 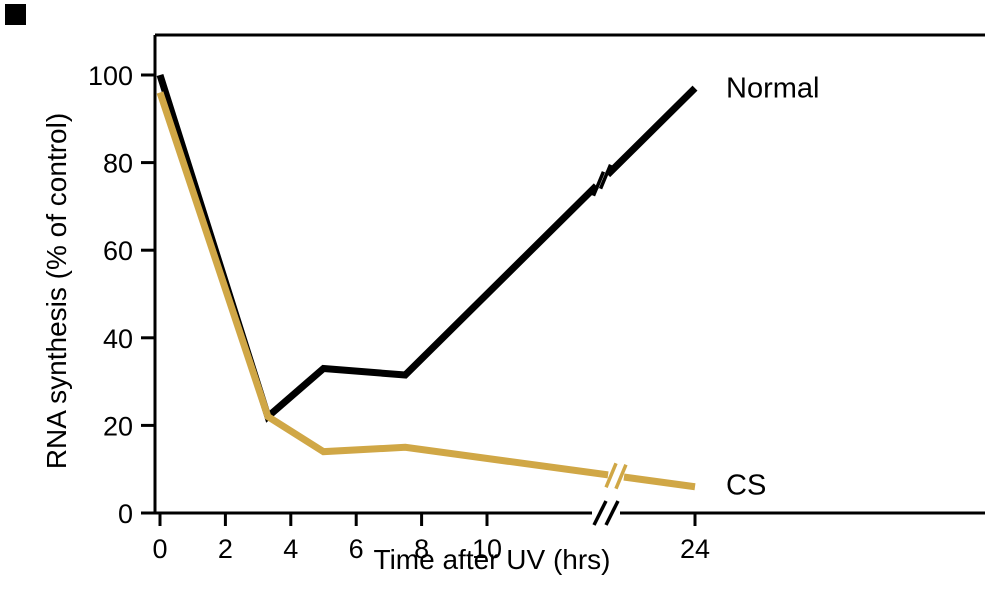 I want to click on y-tick-label: 60, so click(x=118, y=251).